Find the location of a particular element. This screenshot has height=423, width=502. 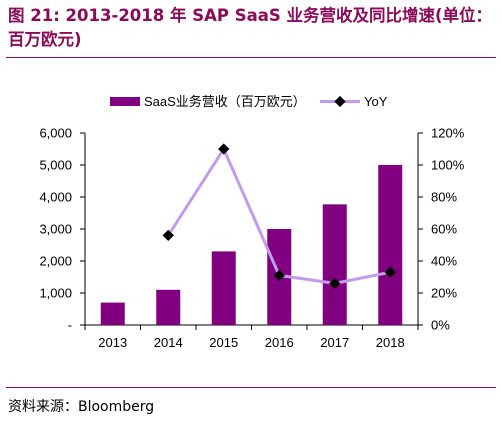

left-axis-tick-label: 3,000 is located at coordinates (55, 229).